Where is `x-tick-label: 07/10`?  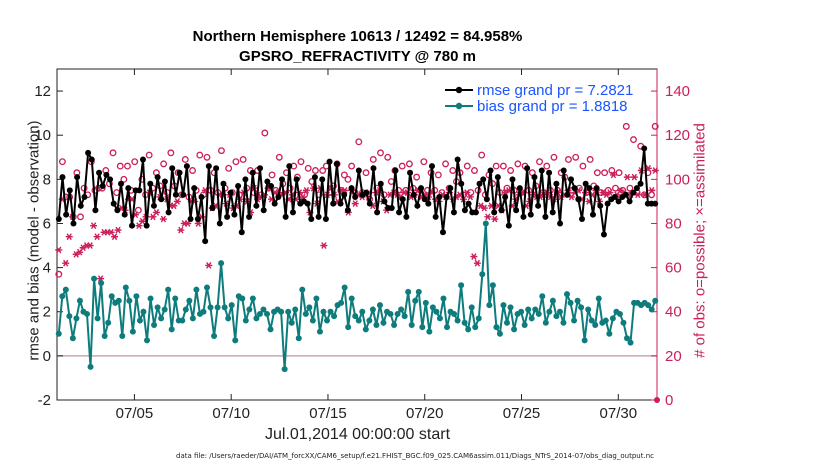
x-tick-label: 07/10 is located at coordinates (231, 413).